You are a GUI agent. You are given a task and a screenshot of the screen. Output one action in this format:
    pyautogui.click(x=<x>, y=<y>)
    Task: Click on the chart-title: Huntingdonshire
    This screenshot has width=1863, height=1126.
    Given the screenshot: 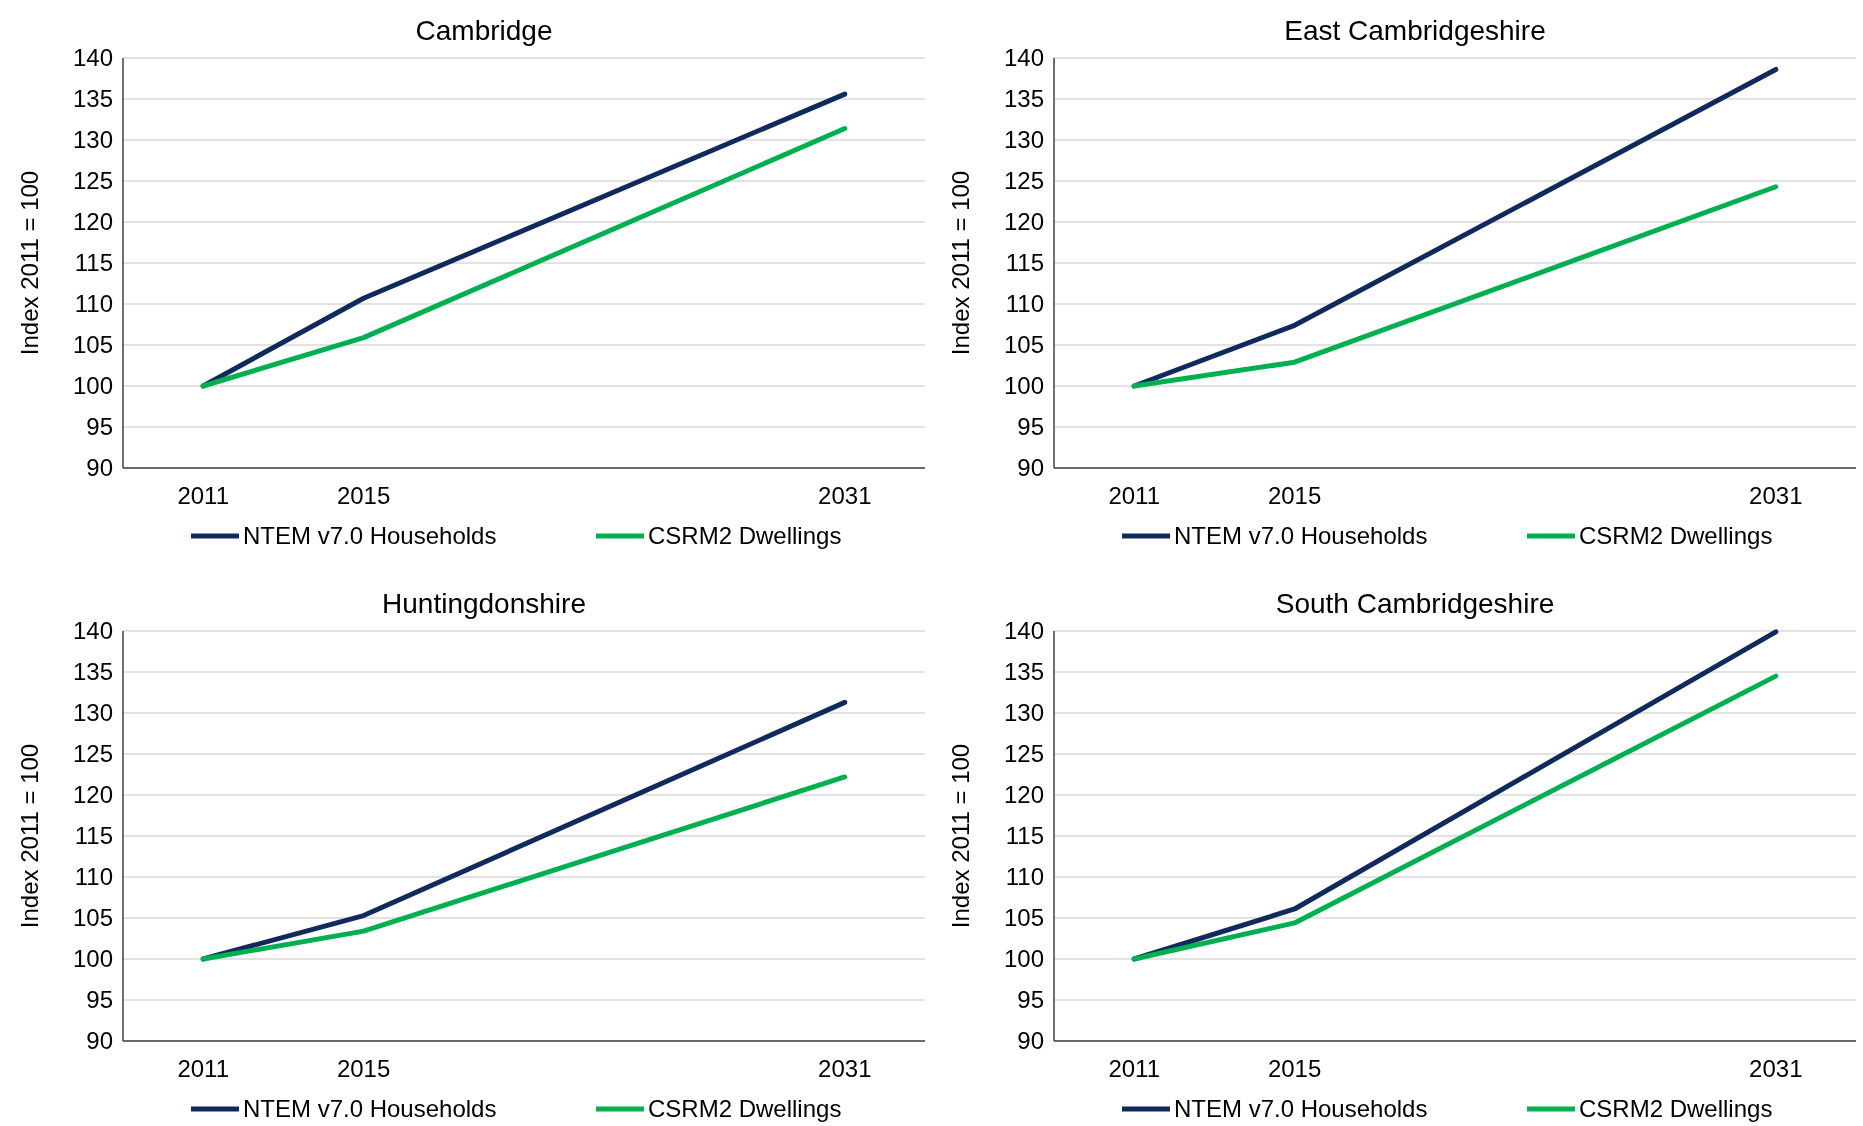 What is the action you would take?
    pyautogui.click(x=484, y=603)
    